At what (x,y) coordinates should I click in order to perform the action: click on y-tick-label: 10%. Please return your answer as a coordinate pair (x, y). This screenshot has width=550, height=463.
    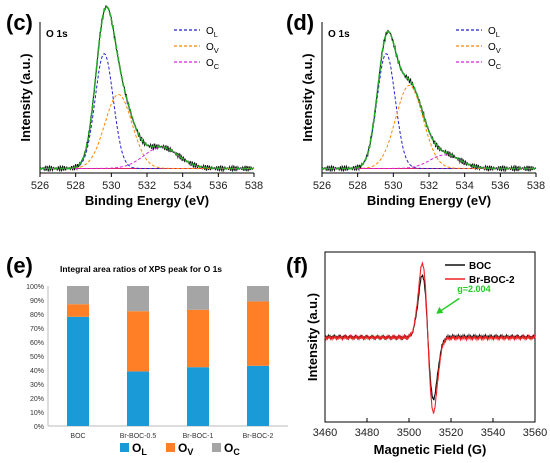
    Looking at the image, I should click on (37, 413).